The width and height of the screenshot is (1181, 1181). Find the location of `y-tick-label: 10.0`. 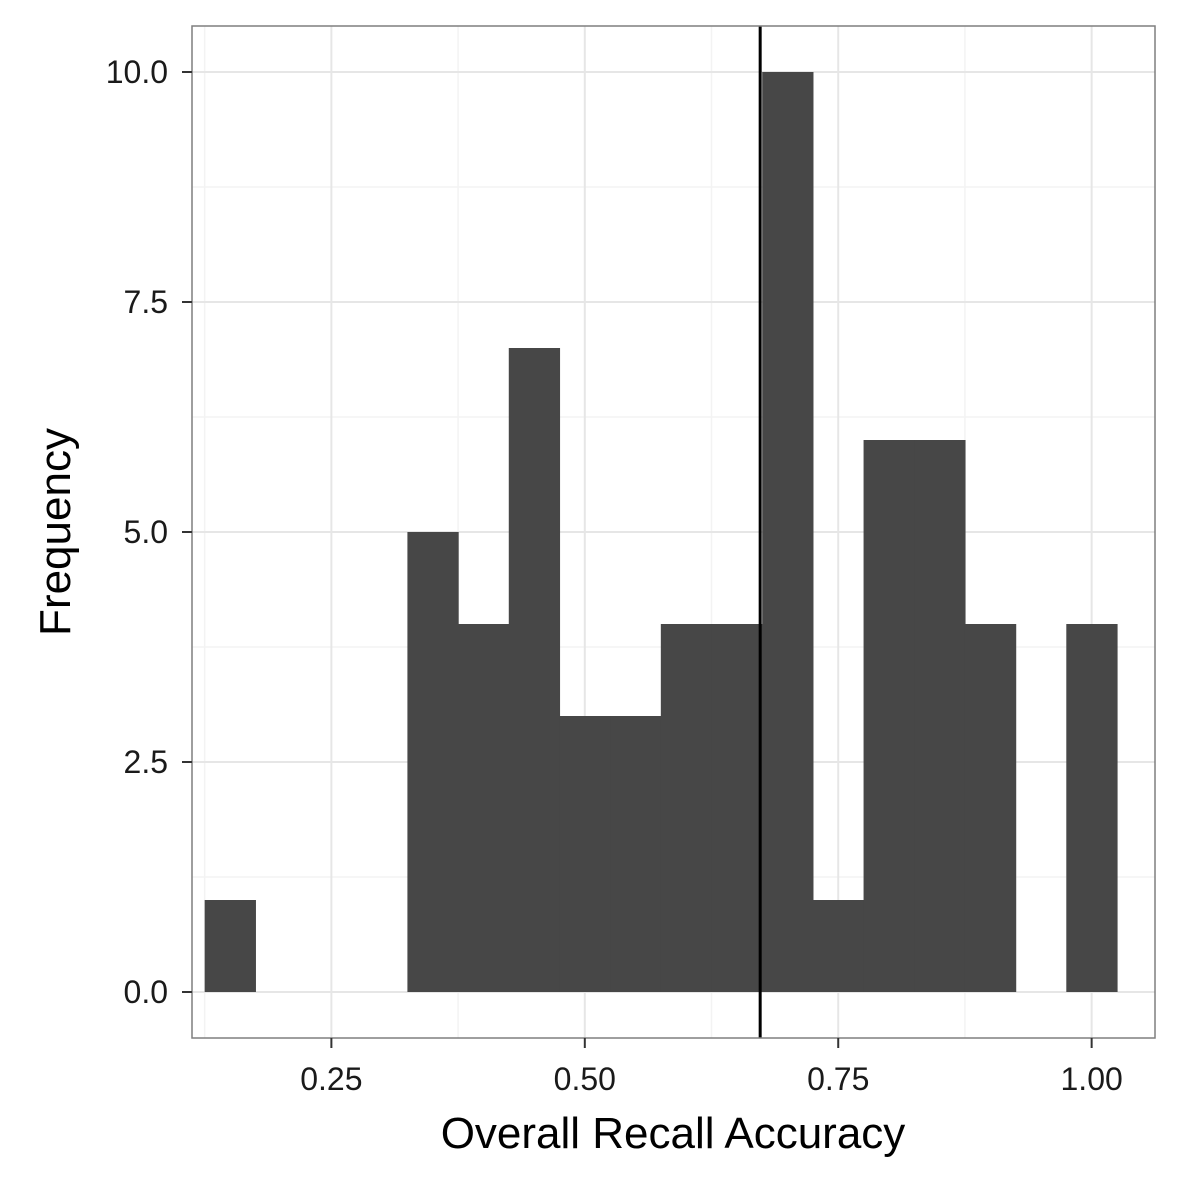

y-tick-label: 10.0 is located at coordinates (137, 72).